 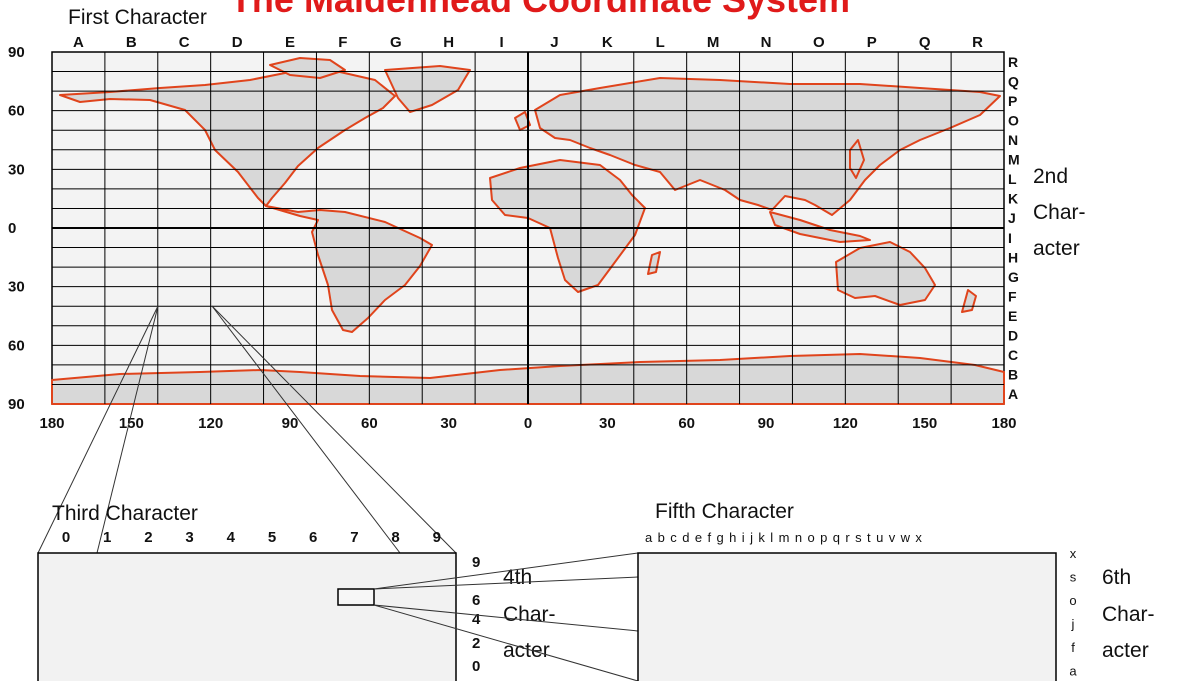 I want to click on field-column-label: B, so click(x=131, y=42).